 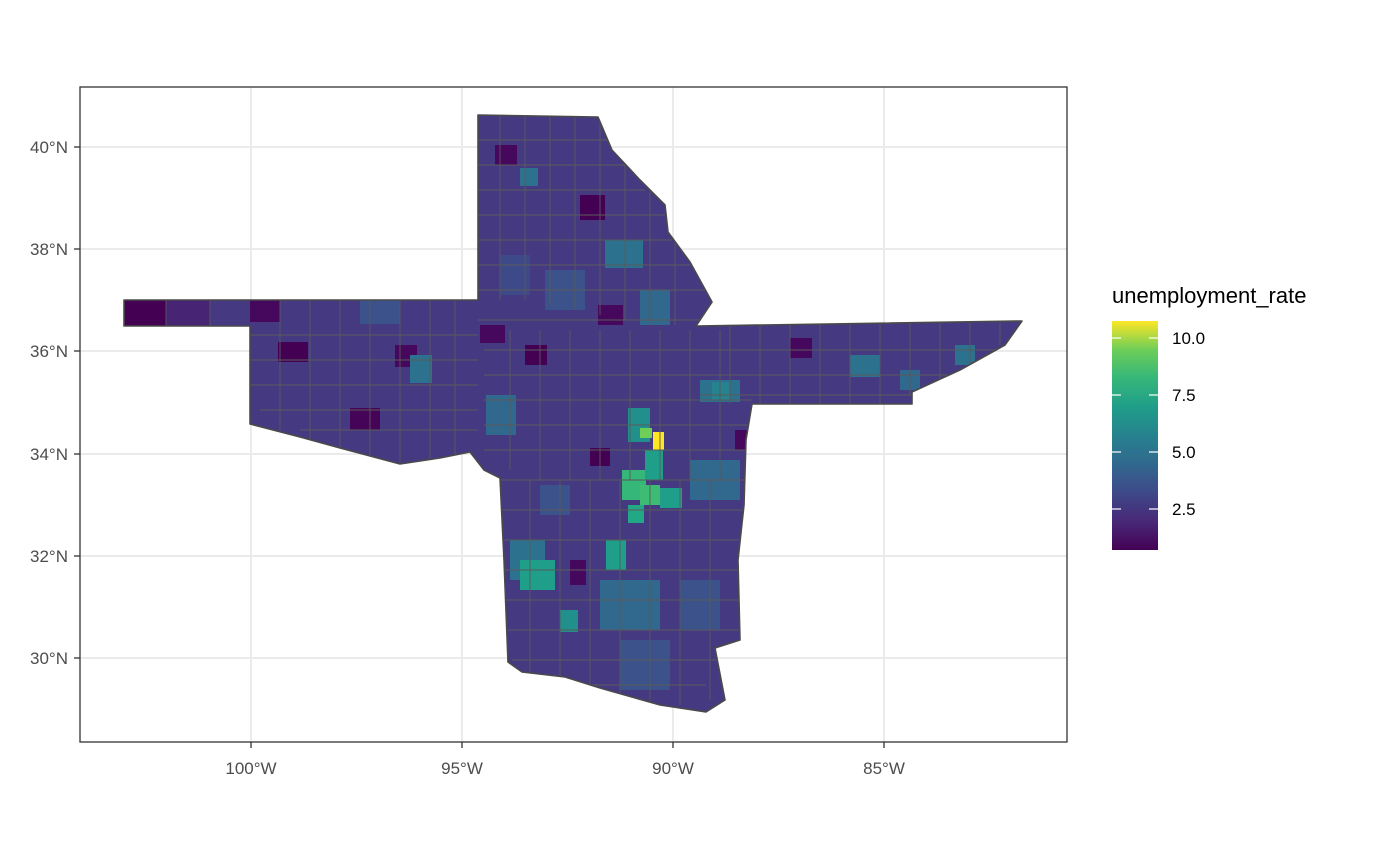 I want to click on y-tick-label: 32°N, so click(x=49, y=556).